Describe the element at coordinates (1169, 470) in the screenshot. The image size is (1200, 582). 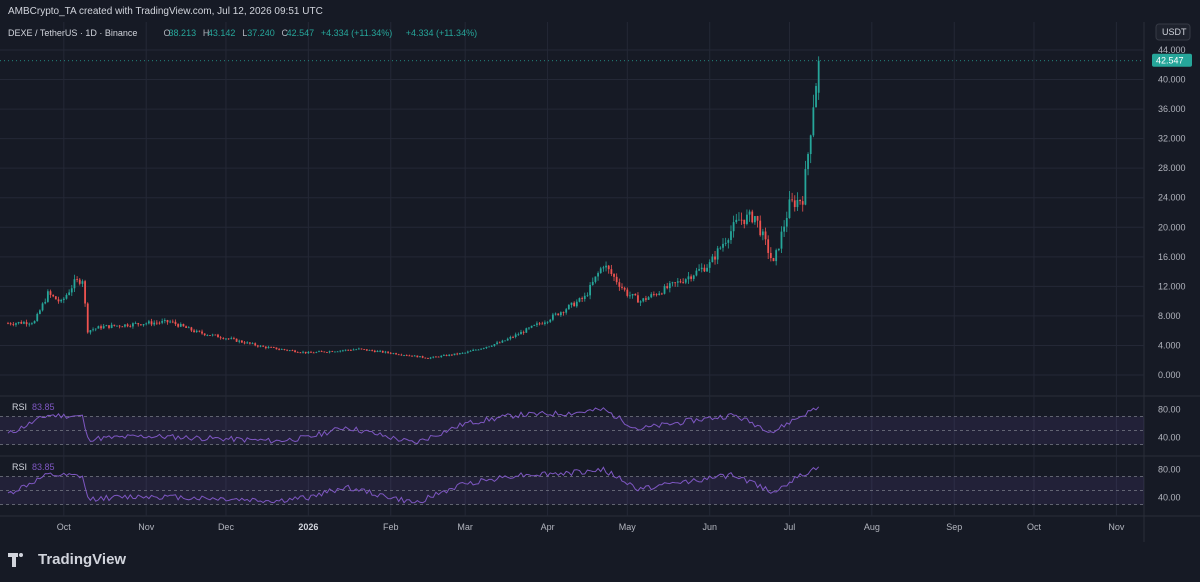
I see `rsi-y-tick-label: 80.00` at that location.